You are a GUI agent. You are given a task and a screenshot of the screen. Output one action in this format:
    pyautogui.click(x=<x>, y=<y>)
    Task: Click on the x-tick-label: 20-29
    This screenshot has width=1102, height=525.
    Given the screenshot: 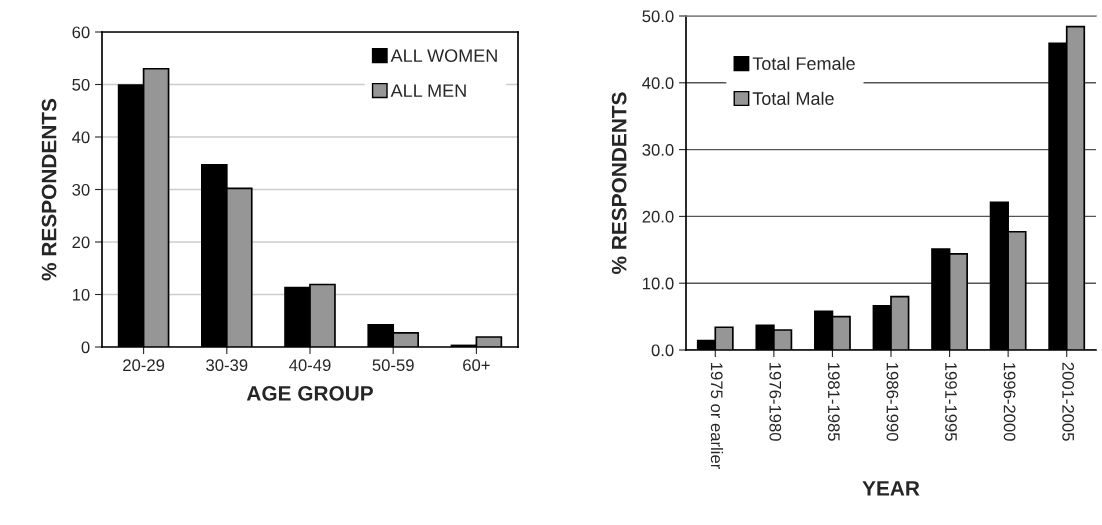 What is the action you would take?
    pyautogui.click(x=144, y=365)
    